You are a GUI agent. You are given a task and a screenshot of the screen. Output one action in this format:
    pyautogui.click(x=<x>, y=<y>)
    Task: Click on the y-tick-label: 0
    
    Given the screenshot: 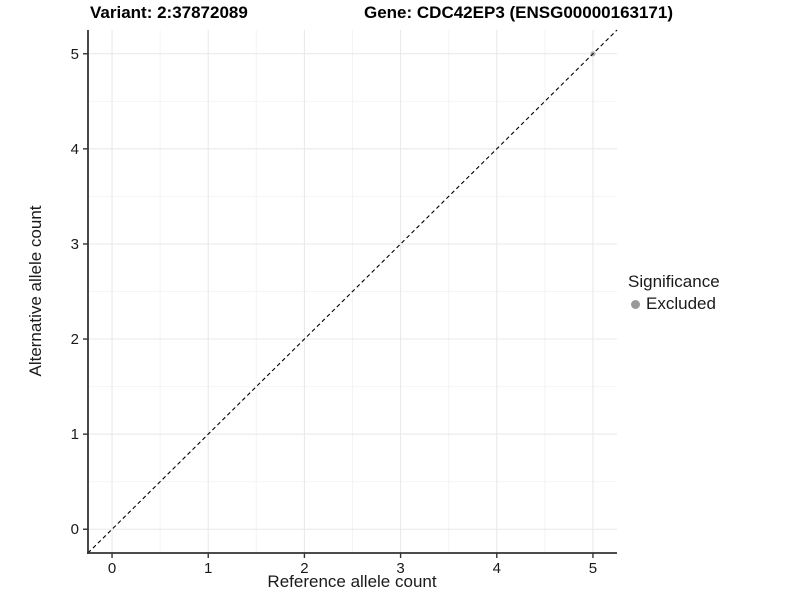 What is the action you would take?
    pyautogui.click(x=75, y=529)
    